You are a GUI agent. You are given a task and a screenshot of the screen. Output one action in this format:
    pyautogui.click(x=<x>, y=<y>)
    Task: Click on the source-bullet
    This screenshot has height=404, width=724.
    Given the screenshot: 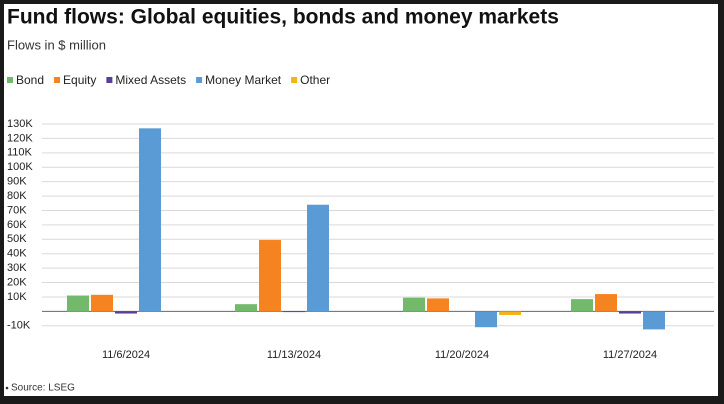 What is the action you would take?
    pyautogui.click(x=7, y=388)
    